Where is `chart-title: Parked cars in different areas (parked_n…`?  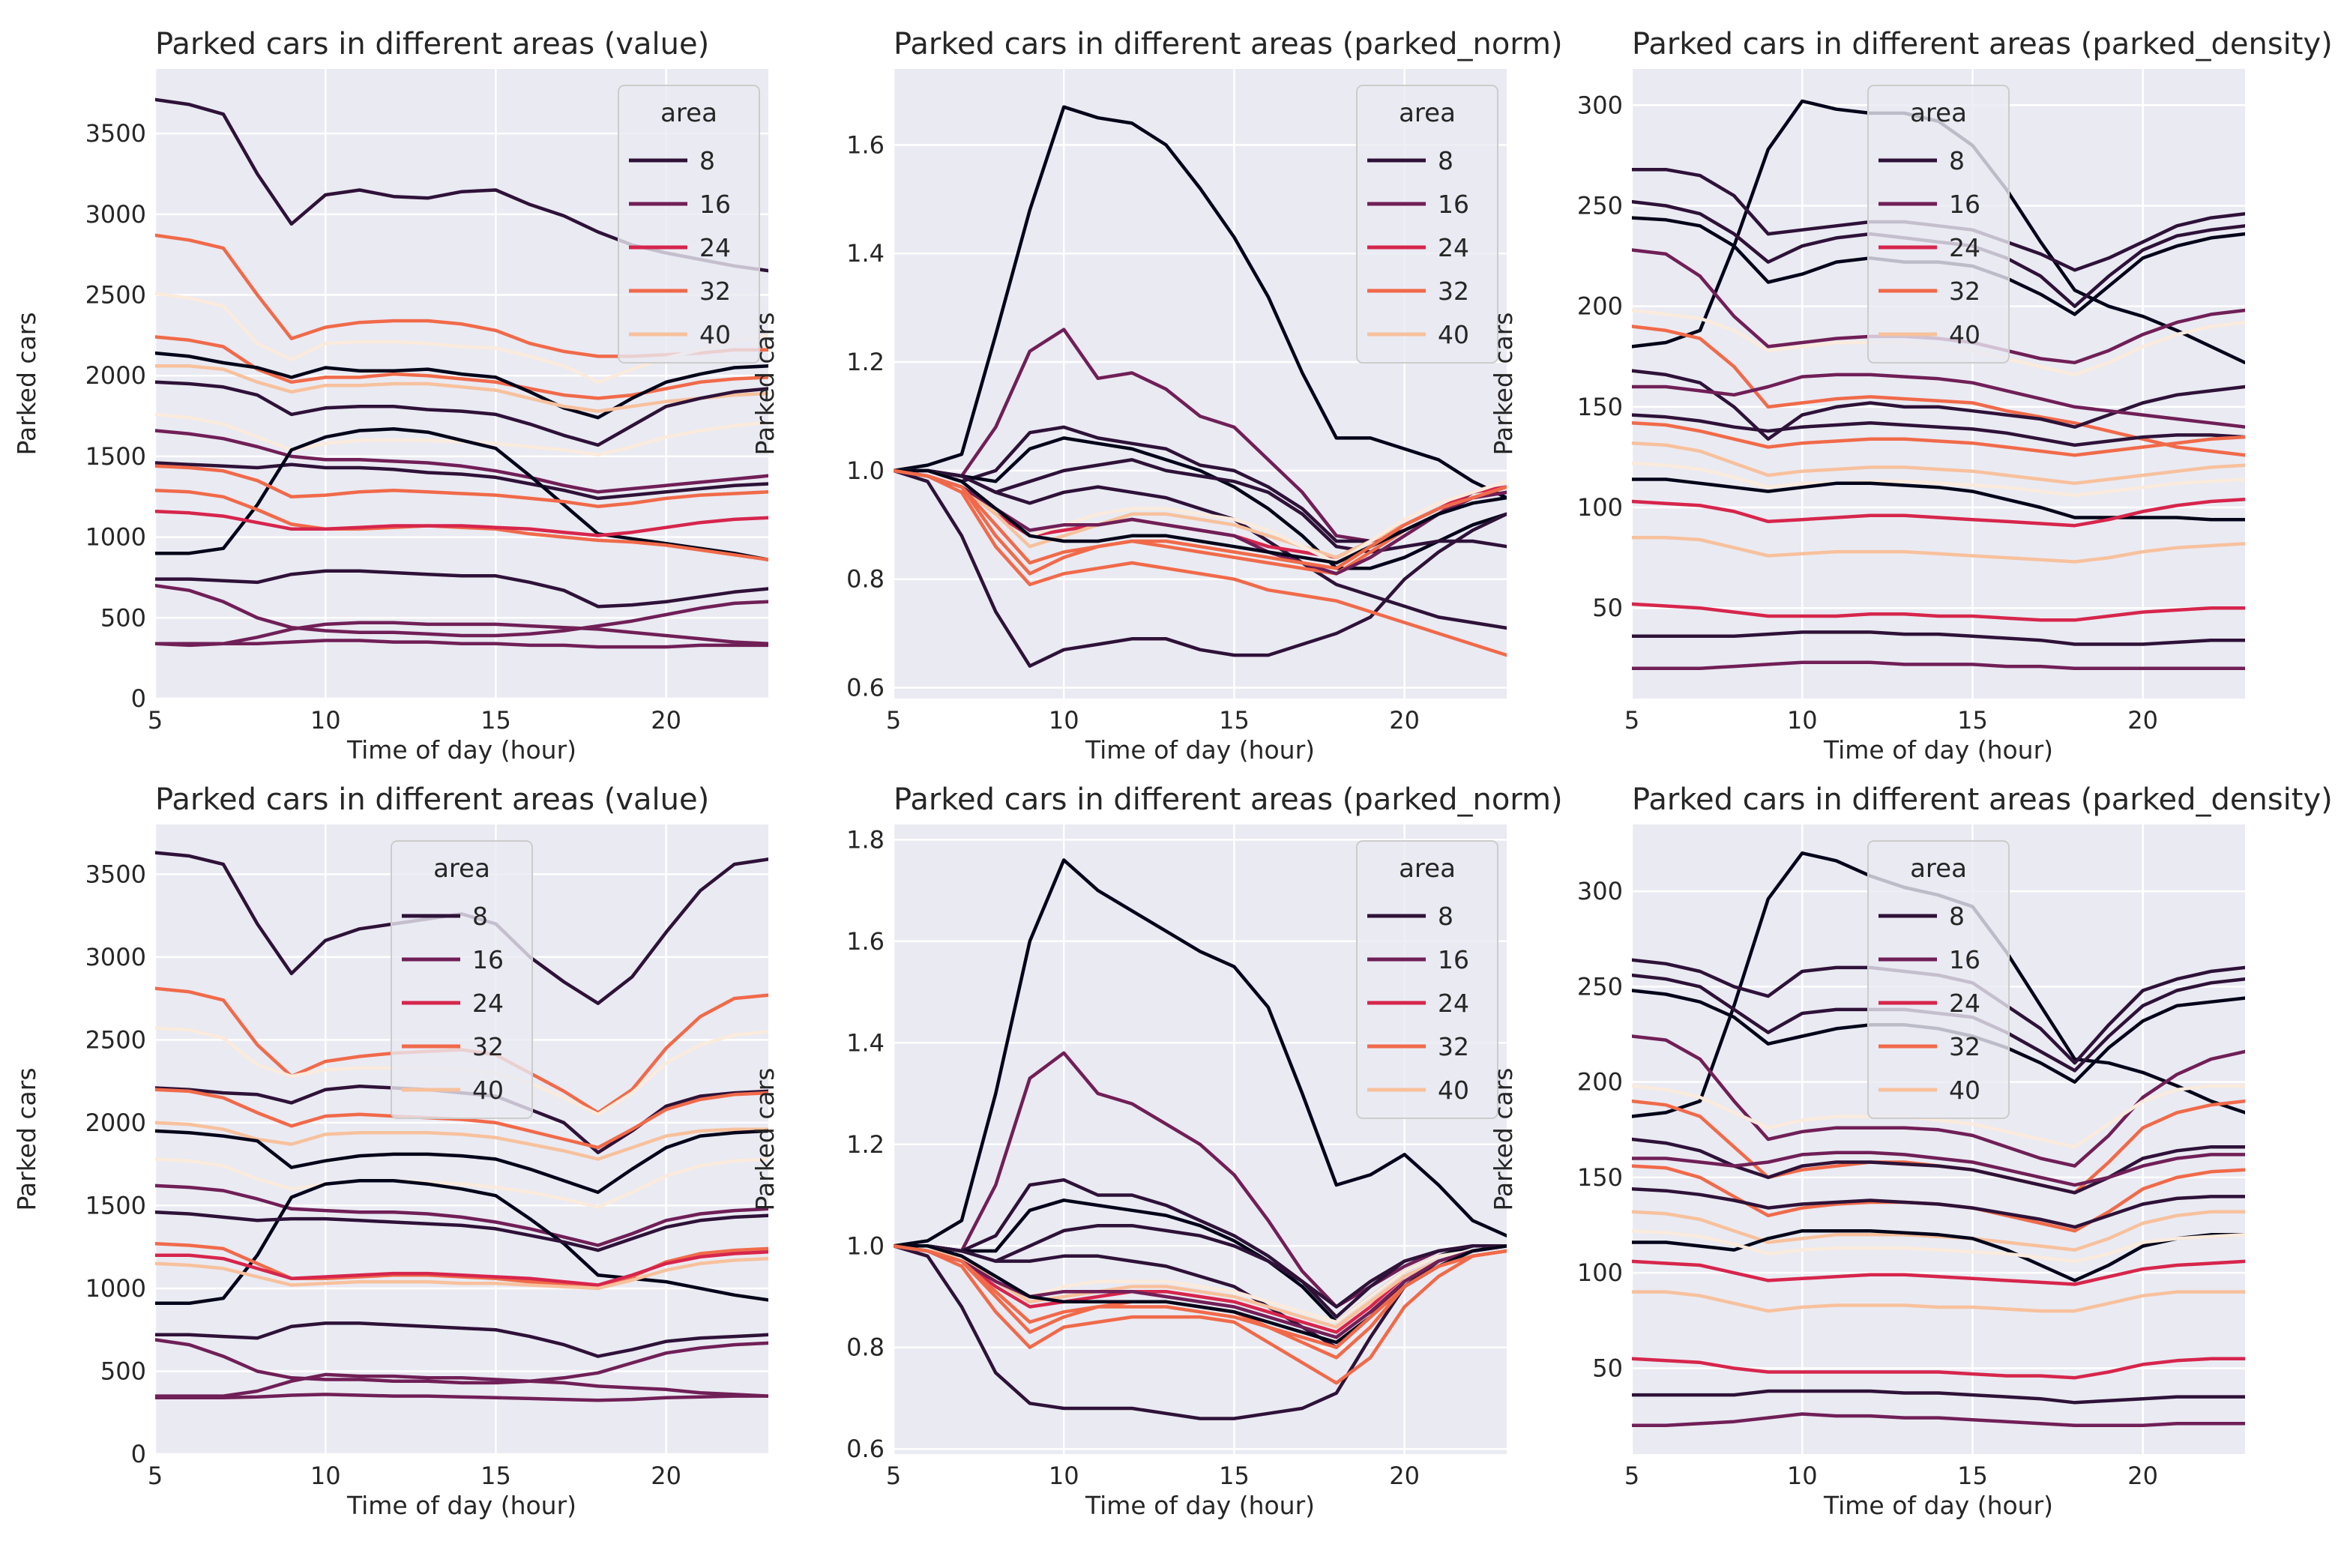
chart-title: Parked cars in different areas (parked_n… is located at coordinates (1228, 44).